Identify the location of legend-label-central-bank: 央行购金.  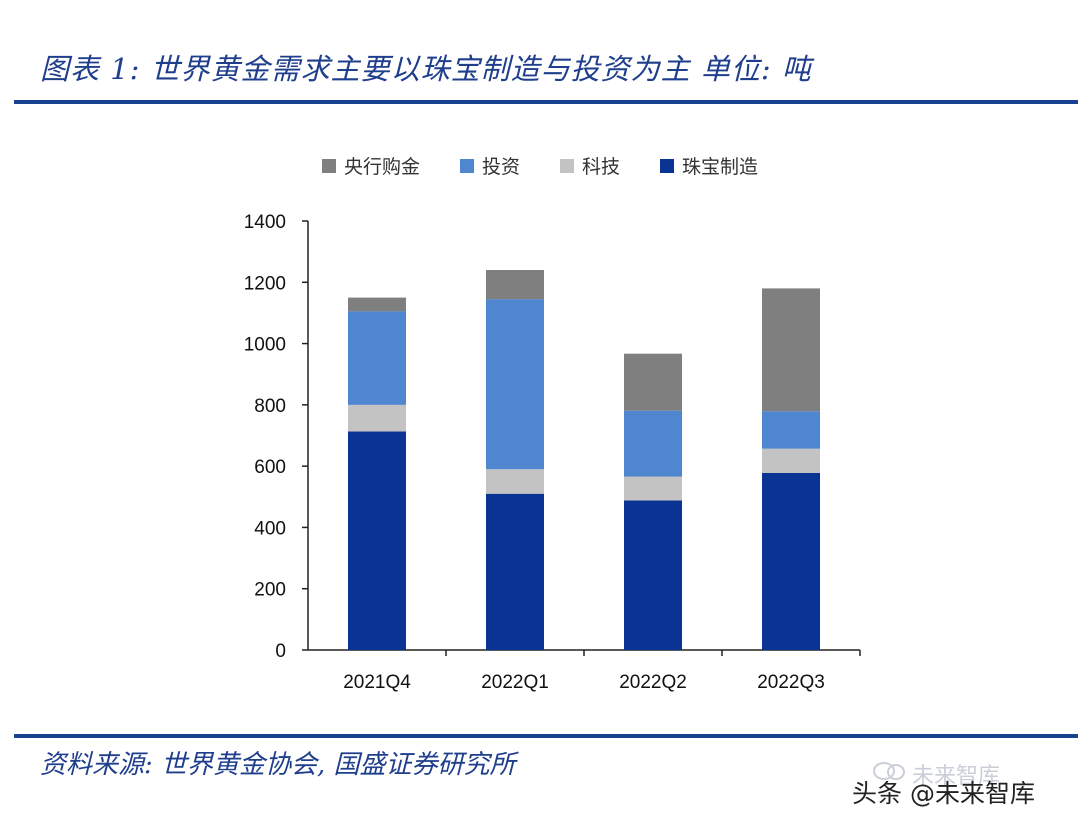
(382, 167).